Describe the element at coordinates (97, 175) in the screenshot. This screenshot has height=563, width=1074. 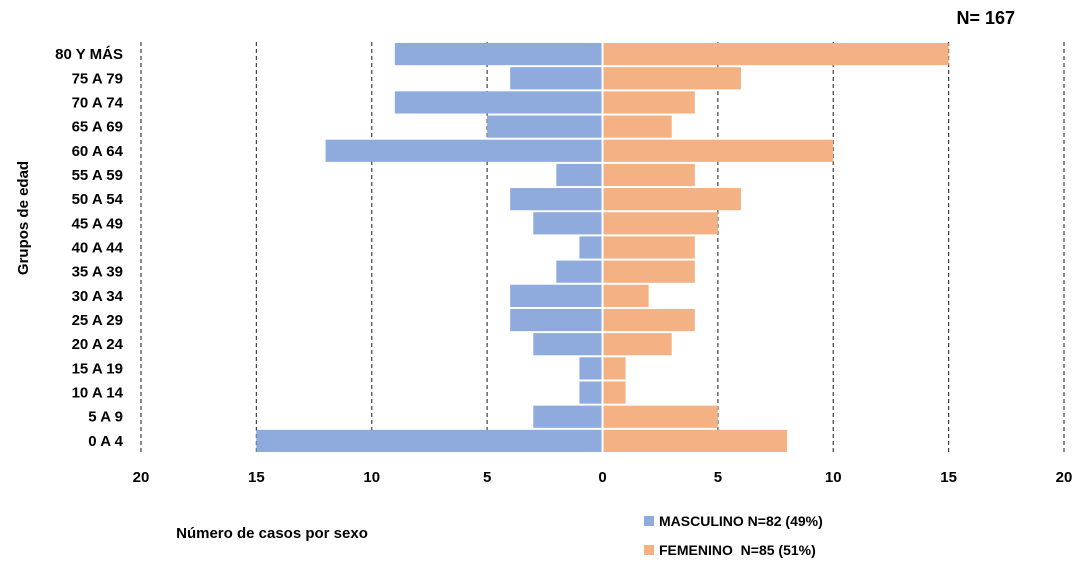
I see `category-label: 55 A 59` at that location.